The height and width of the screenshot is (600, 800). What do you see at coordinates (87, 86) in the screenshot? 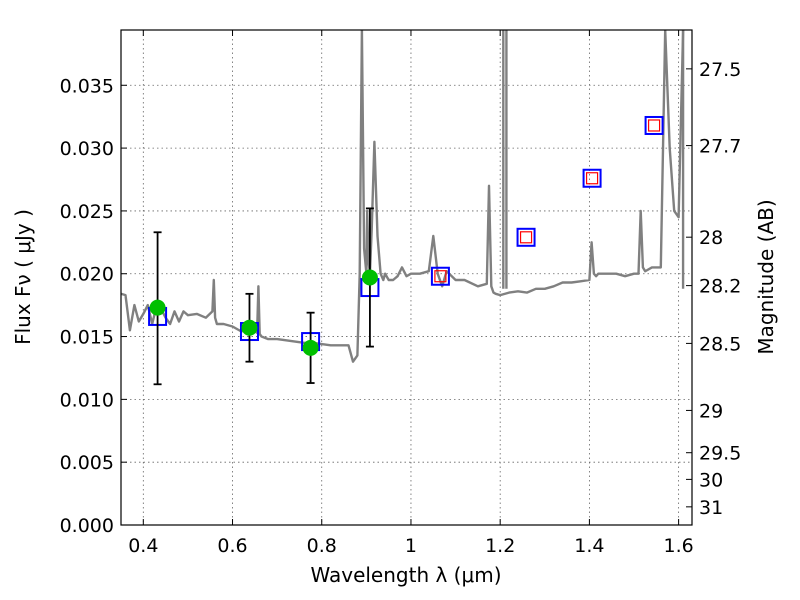
I see `y-tick-label: 0.035` at bounding box center [87, 86].